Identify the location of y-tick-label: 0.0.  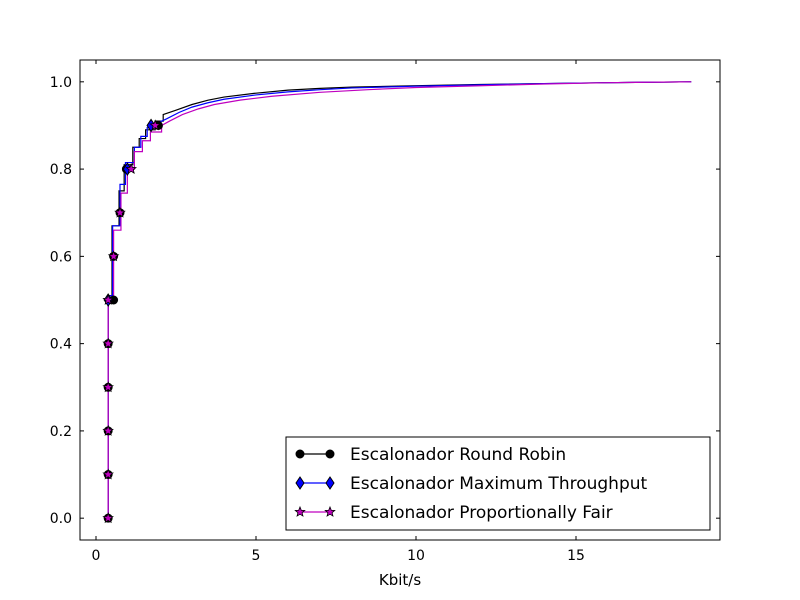
(61, 519).